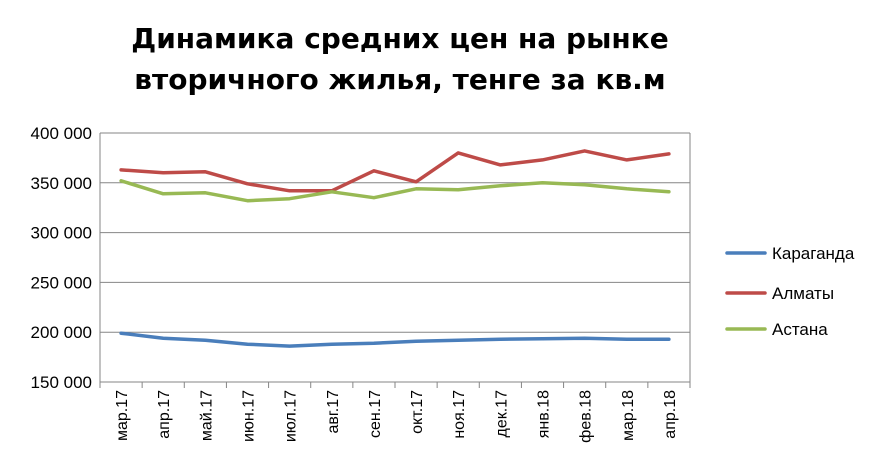 The width and height of the screenshot is (886, 473). Describe the element at coordinates (501, 414) in the screenshot. I see `x-tick-label: дек.17` at that location.